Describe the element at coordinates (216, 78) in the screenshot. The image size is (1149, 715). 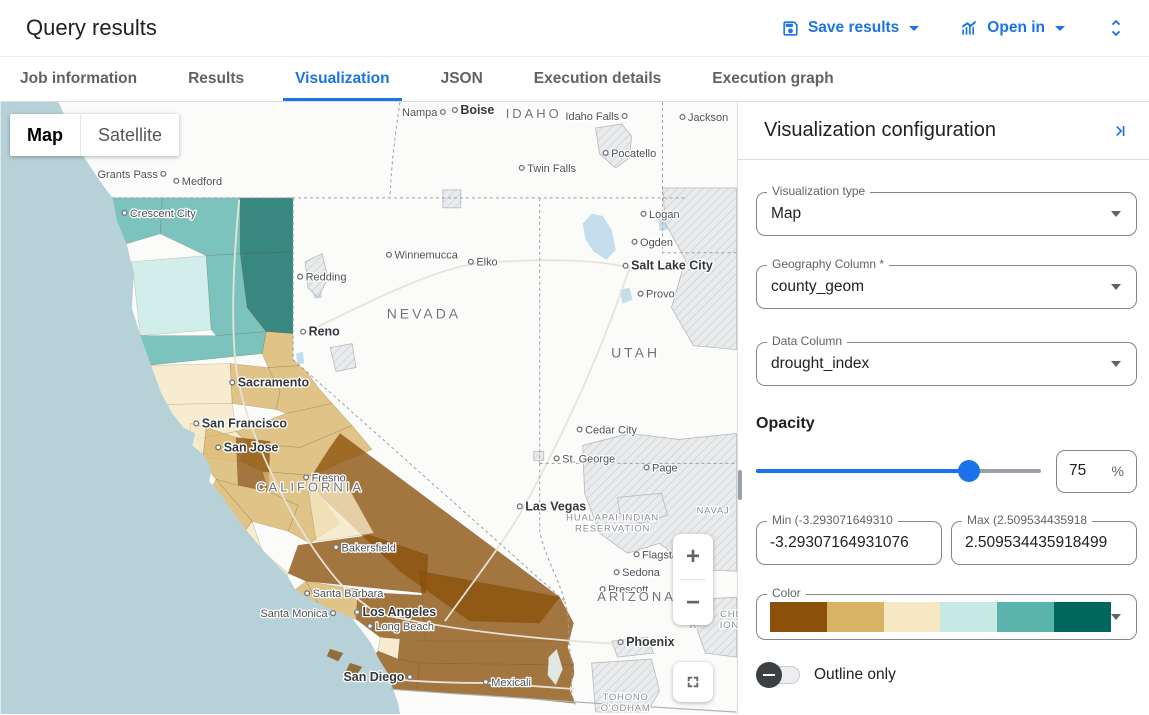
I see `tab-results: Results` at that location.